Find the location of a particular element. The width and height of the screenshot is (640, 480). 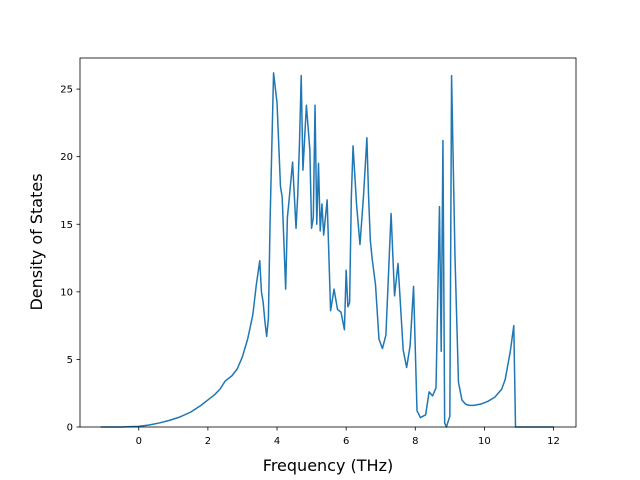

x-axis: 0 2 4 6 8 10 12 is located at coordinates (348, 437).